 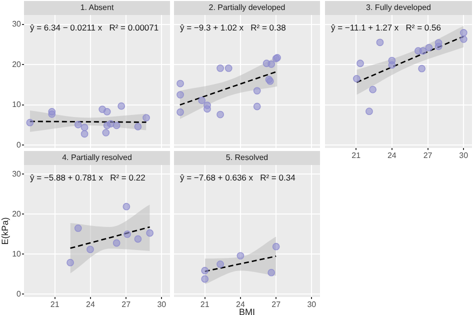 What do you see at coordinates (247, 8) in the screenshot?
I see `chart-title: 2. Partially developed` at bounding box center [247, 8].